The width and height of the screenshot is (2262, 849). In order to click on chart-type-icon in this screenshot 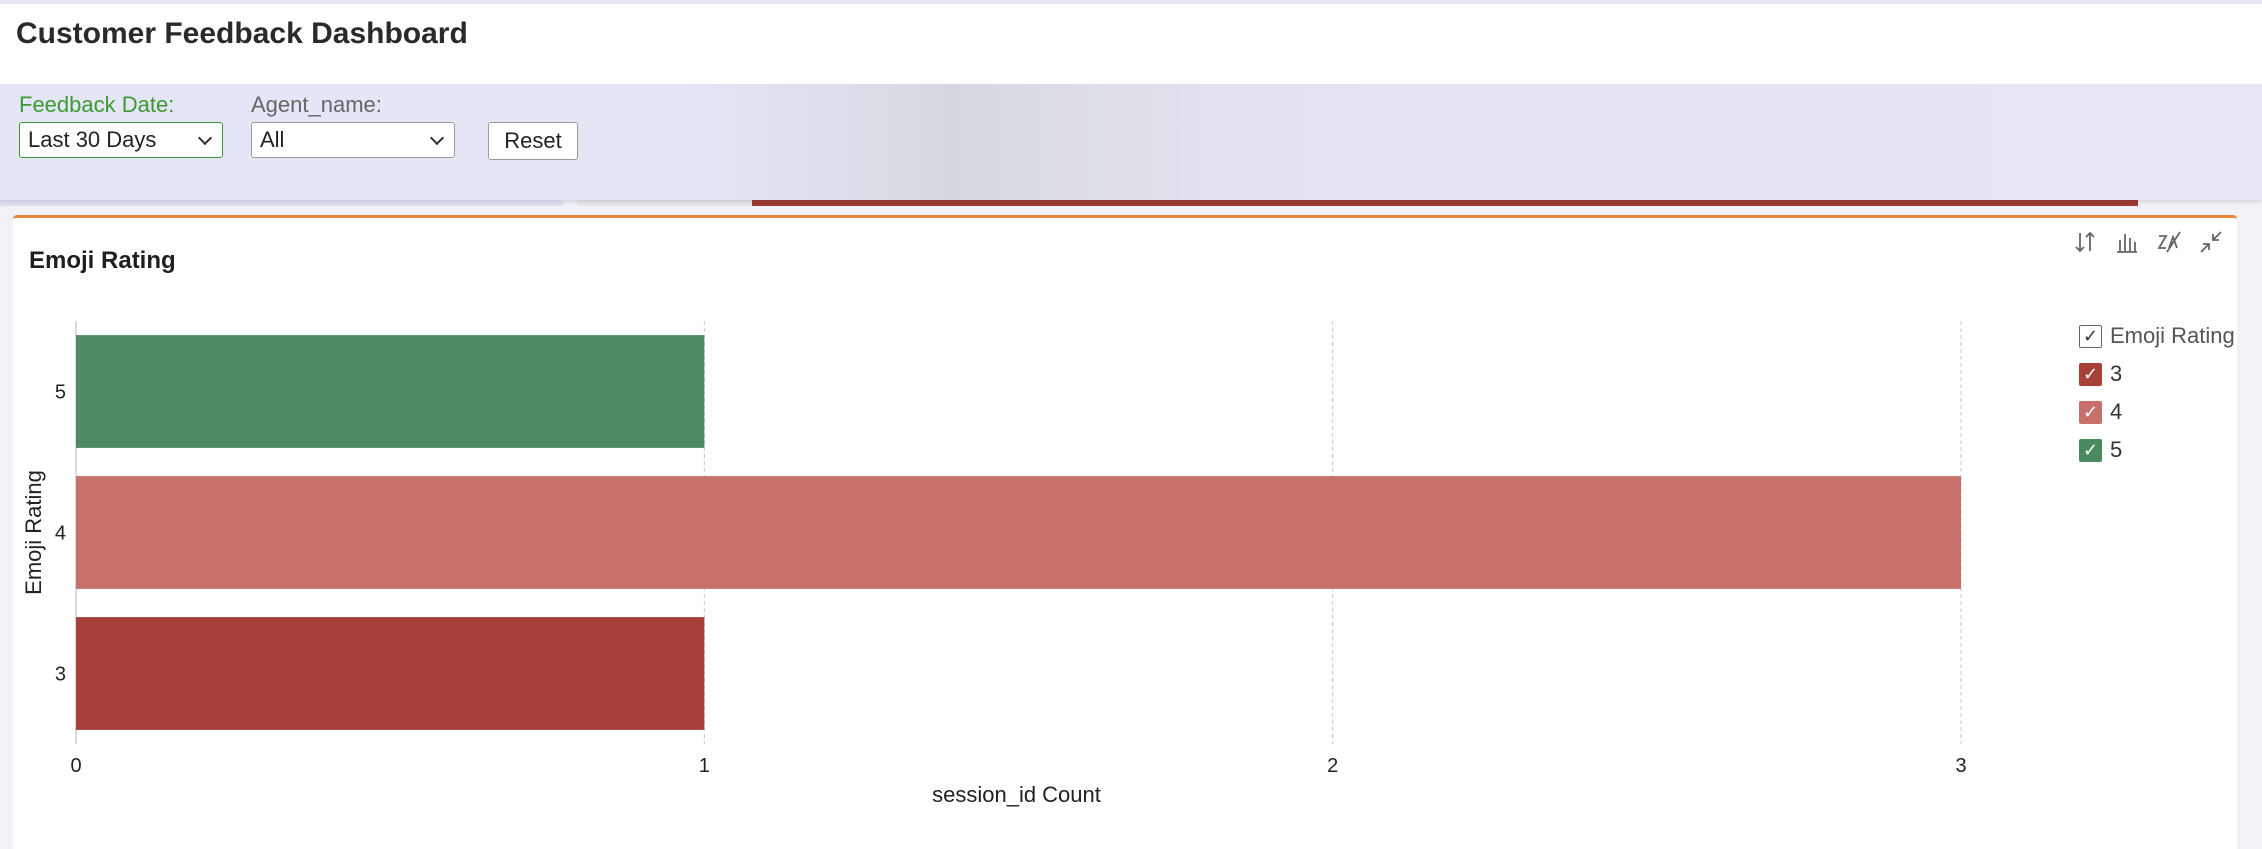, I will do `click(2169, 242)`.